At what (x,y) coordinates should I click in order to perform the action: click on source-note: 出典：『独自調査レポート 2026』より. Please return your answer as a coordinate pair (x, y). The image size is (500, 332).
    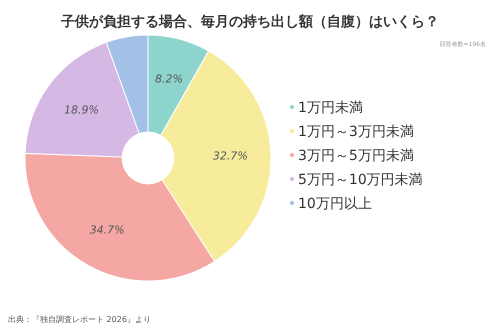
    Looking at the image, I should click on (79, 319).